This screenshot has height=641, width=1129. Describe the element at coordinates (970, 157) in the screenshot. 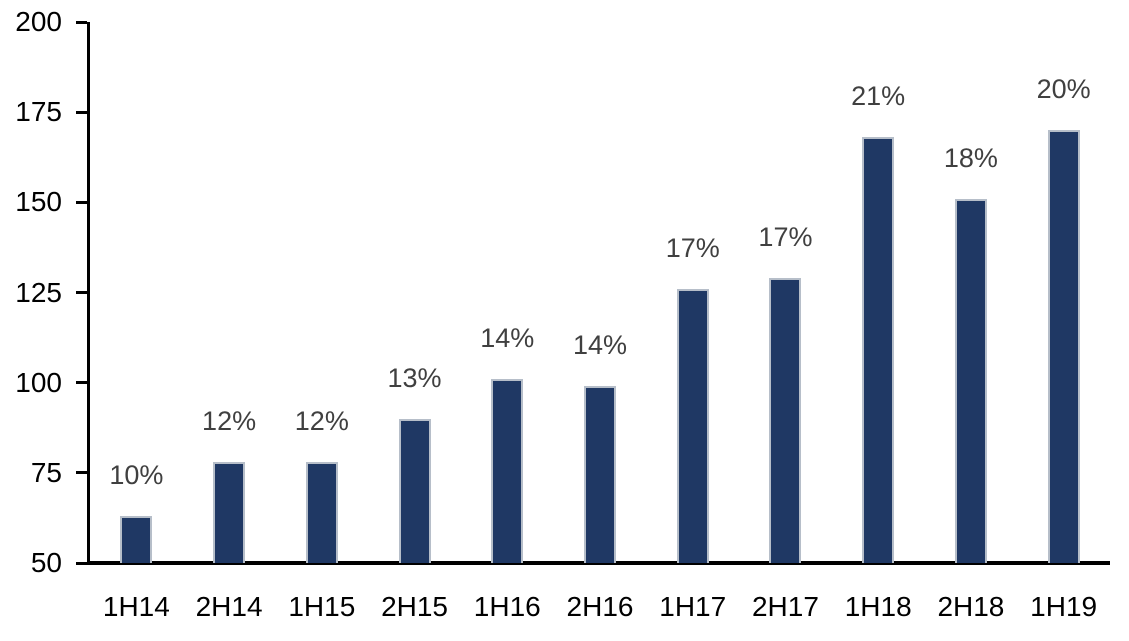

I see `bar-value-label: 18%` at that location.